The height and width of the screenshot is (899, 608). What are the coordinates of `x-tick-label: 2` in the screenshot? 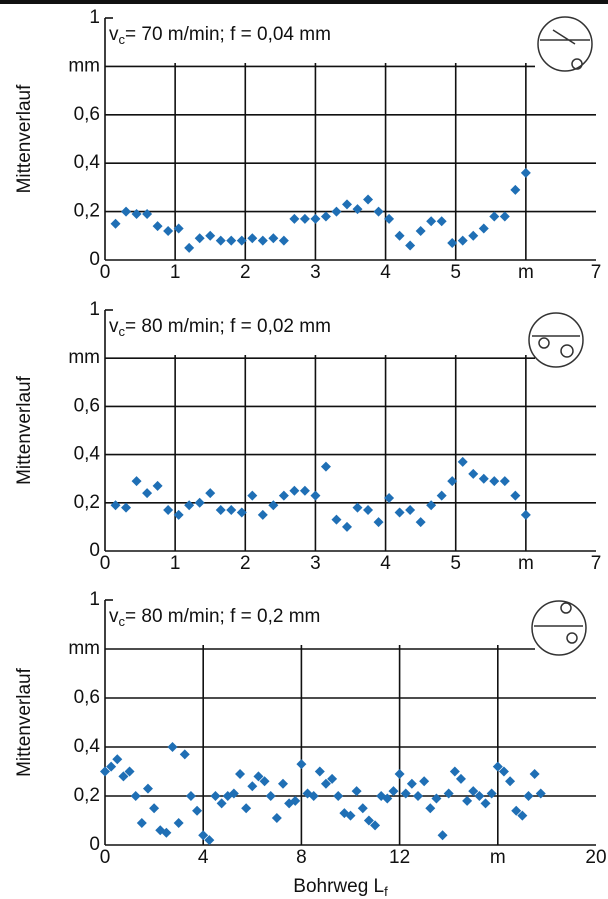 It's located at (245, 563).